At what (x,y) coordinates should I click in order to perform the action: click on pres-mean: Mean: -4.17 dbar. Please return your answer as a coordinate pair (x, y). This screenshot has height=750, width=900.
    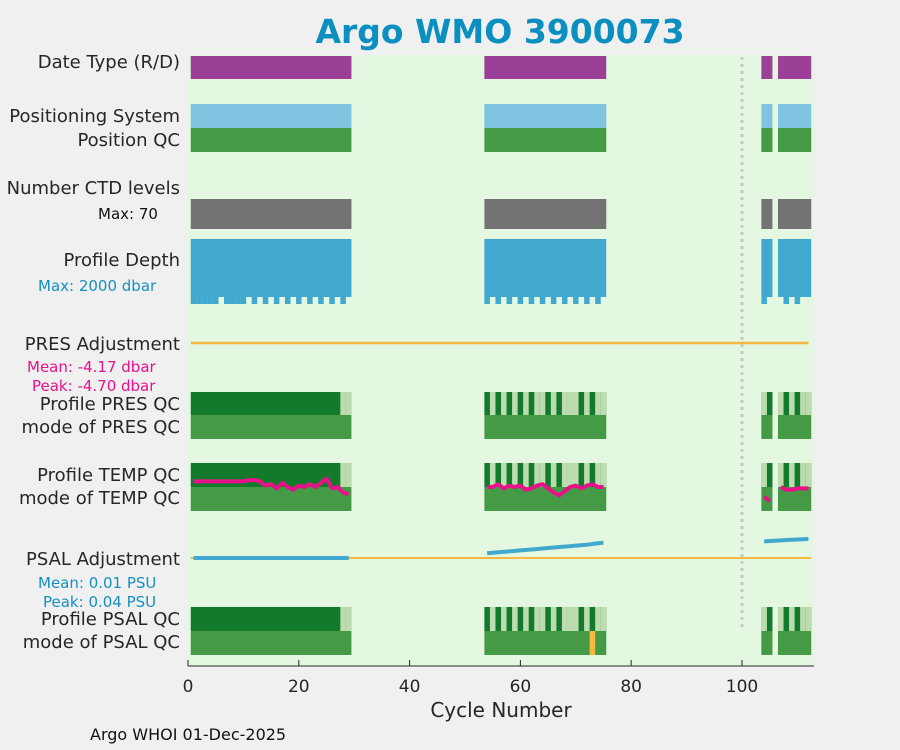
    Looking at the image, I should click on (91, 367).